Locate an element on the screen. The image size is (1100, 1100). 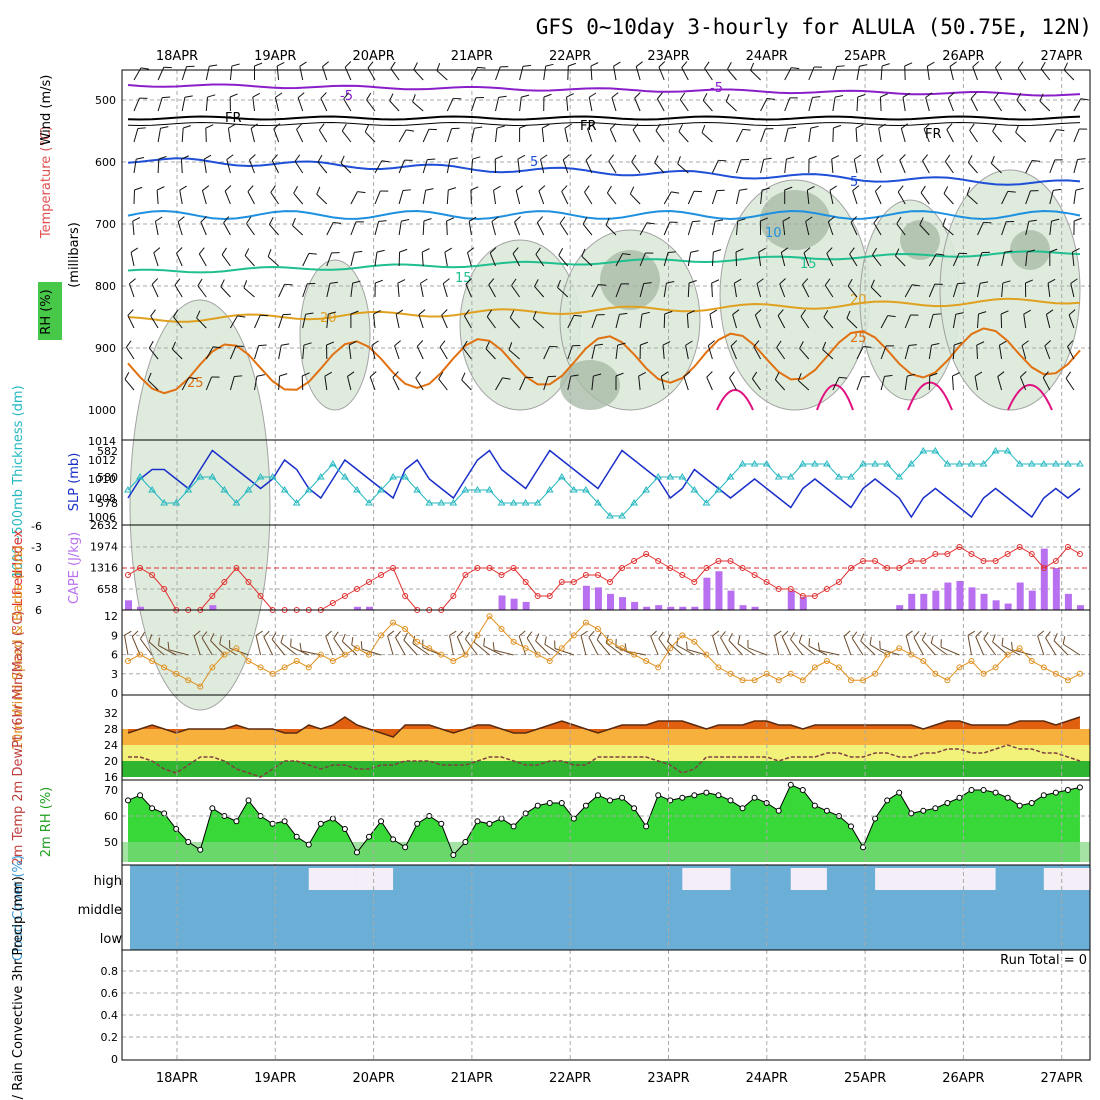
li-tick: 6 is located at coordinates (38, 610).